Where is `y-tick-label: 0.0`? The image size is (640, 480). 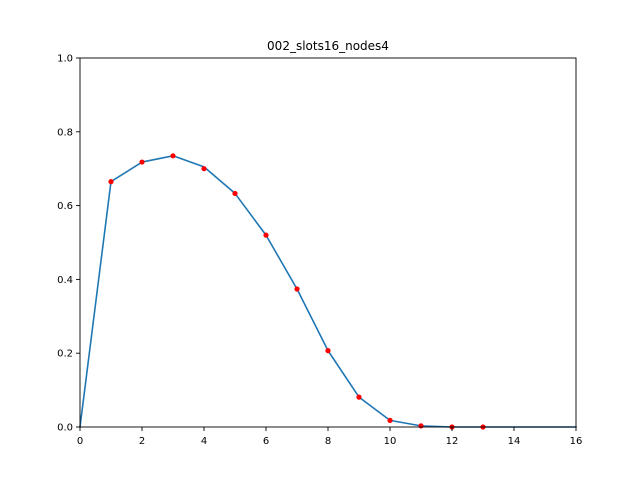
y-tick-label: 0.0 is located at coordinates (65, 428).